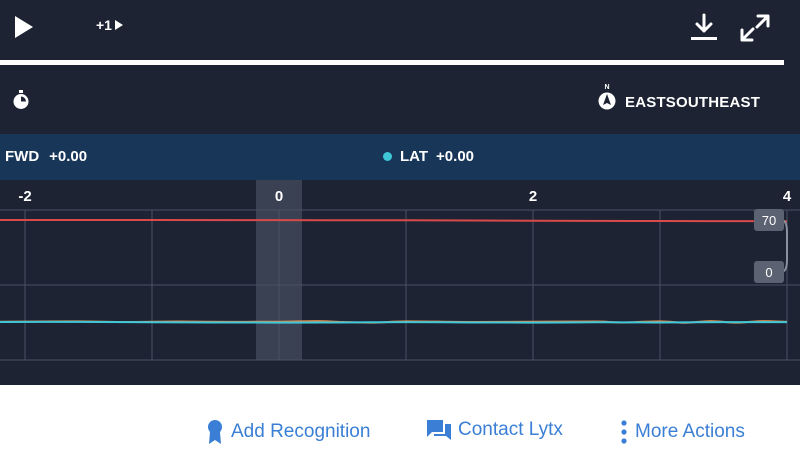 The image size is (800, 464). What do you see at coordinates (510, 429) in the screenshot?
I see `contact-lytx-label: Contact Lytx` at bounding box center [510, 429].